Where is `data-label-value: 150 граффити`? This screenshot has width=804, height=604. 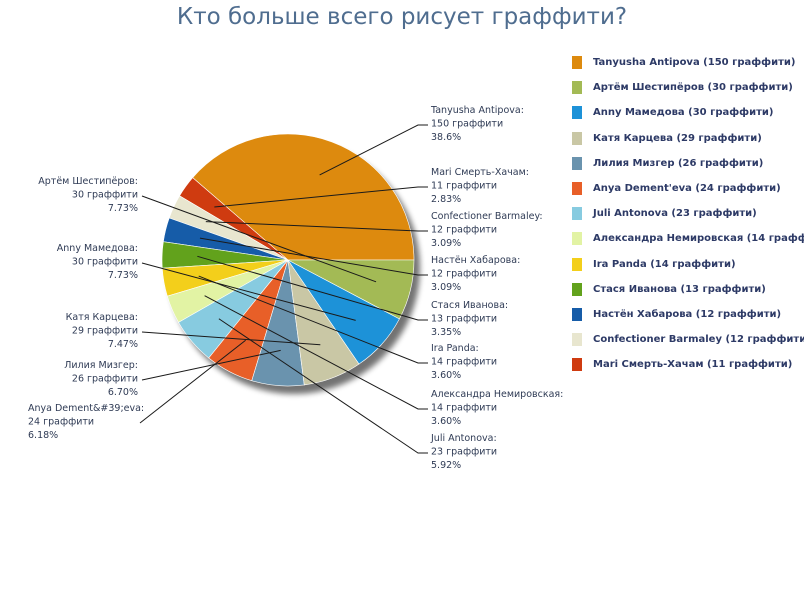
data-label-value: 150 граффити is located at coordinates (467, 124).